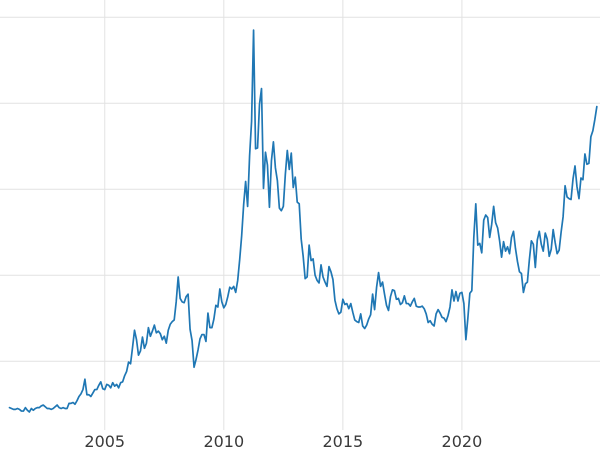  Describe the element at coordinates (462, 441) in the screenshot. I see `x-tick-label: 2020` at that location.